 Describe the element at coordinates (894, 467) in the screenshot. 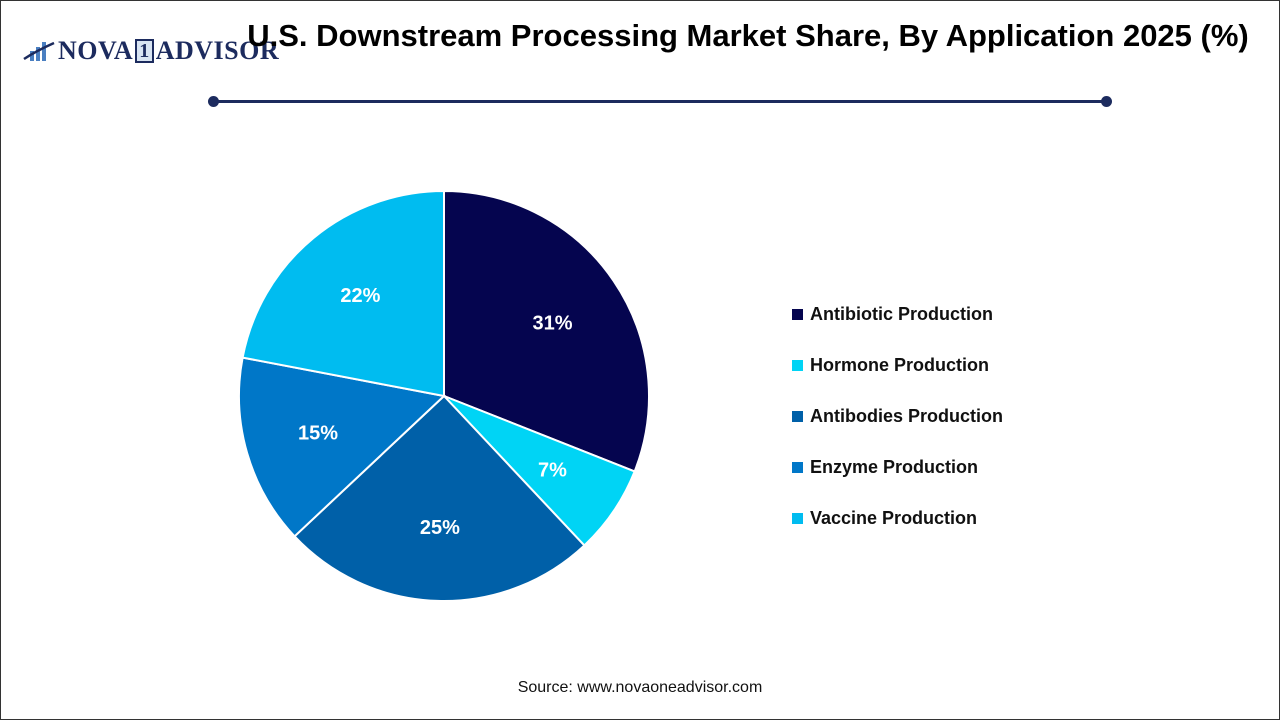

I see `legend-label: Enzyme Production` at that location.